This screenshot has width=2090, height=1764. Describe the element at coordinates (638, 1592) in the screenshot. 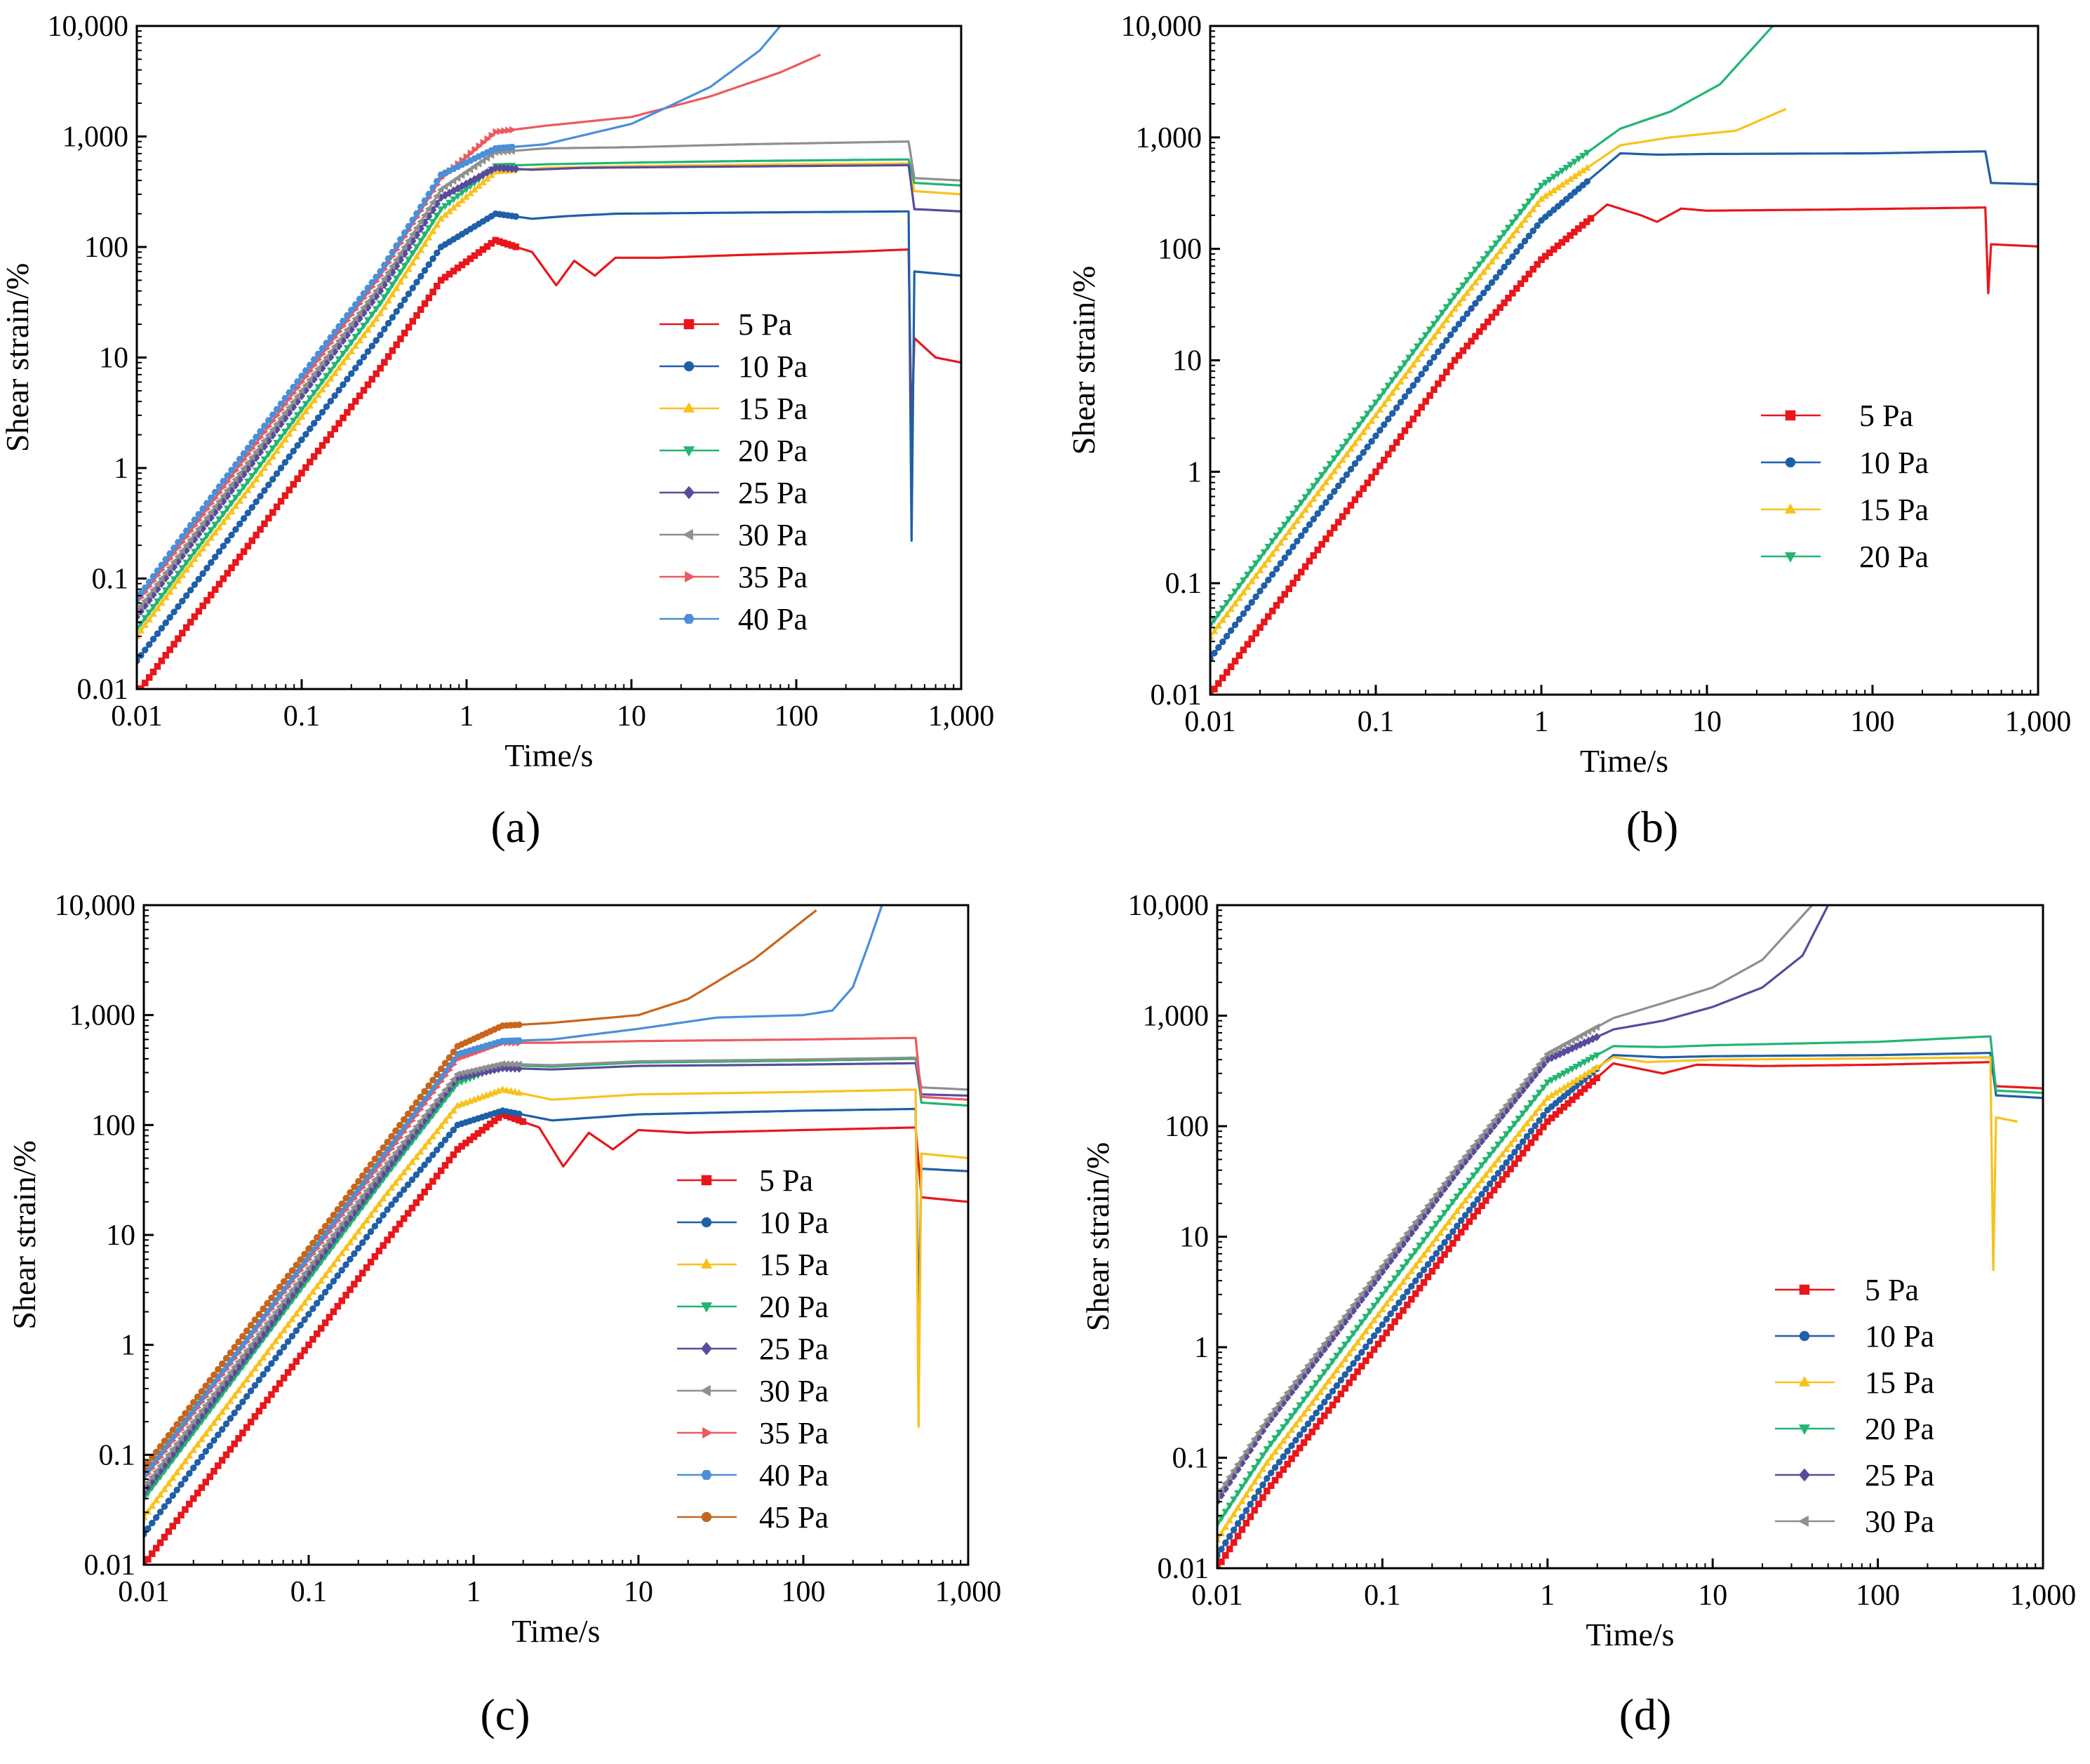

I see `x-tick-label: 10` at that location.